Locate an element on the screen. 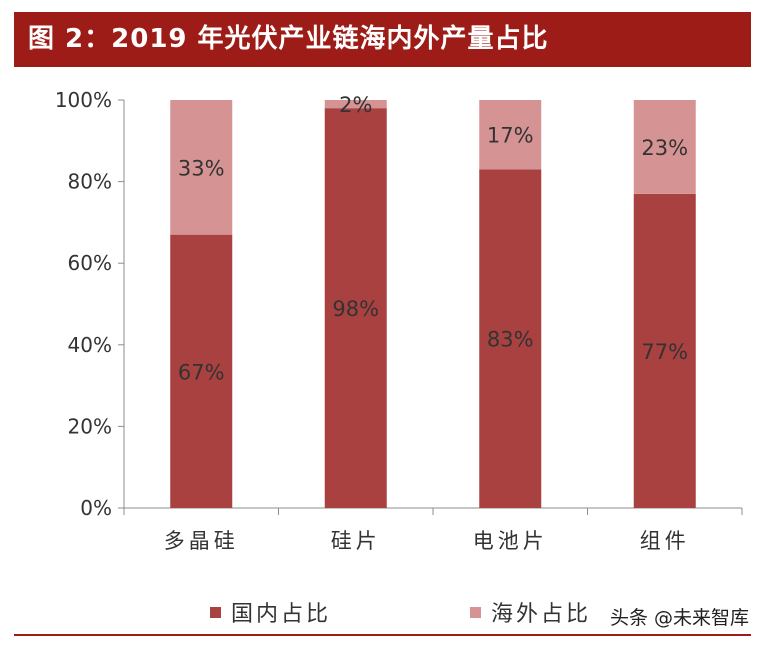 This screenshot has width=768, height=646. y-tick-label: 80% is located at coordinates (90, 182).